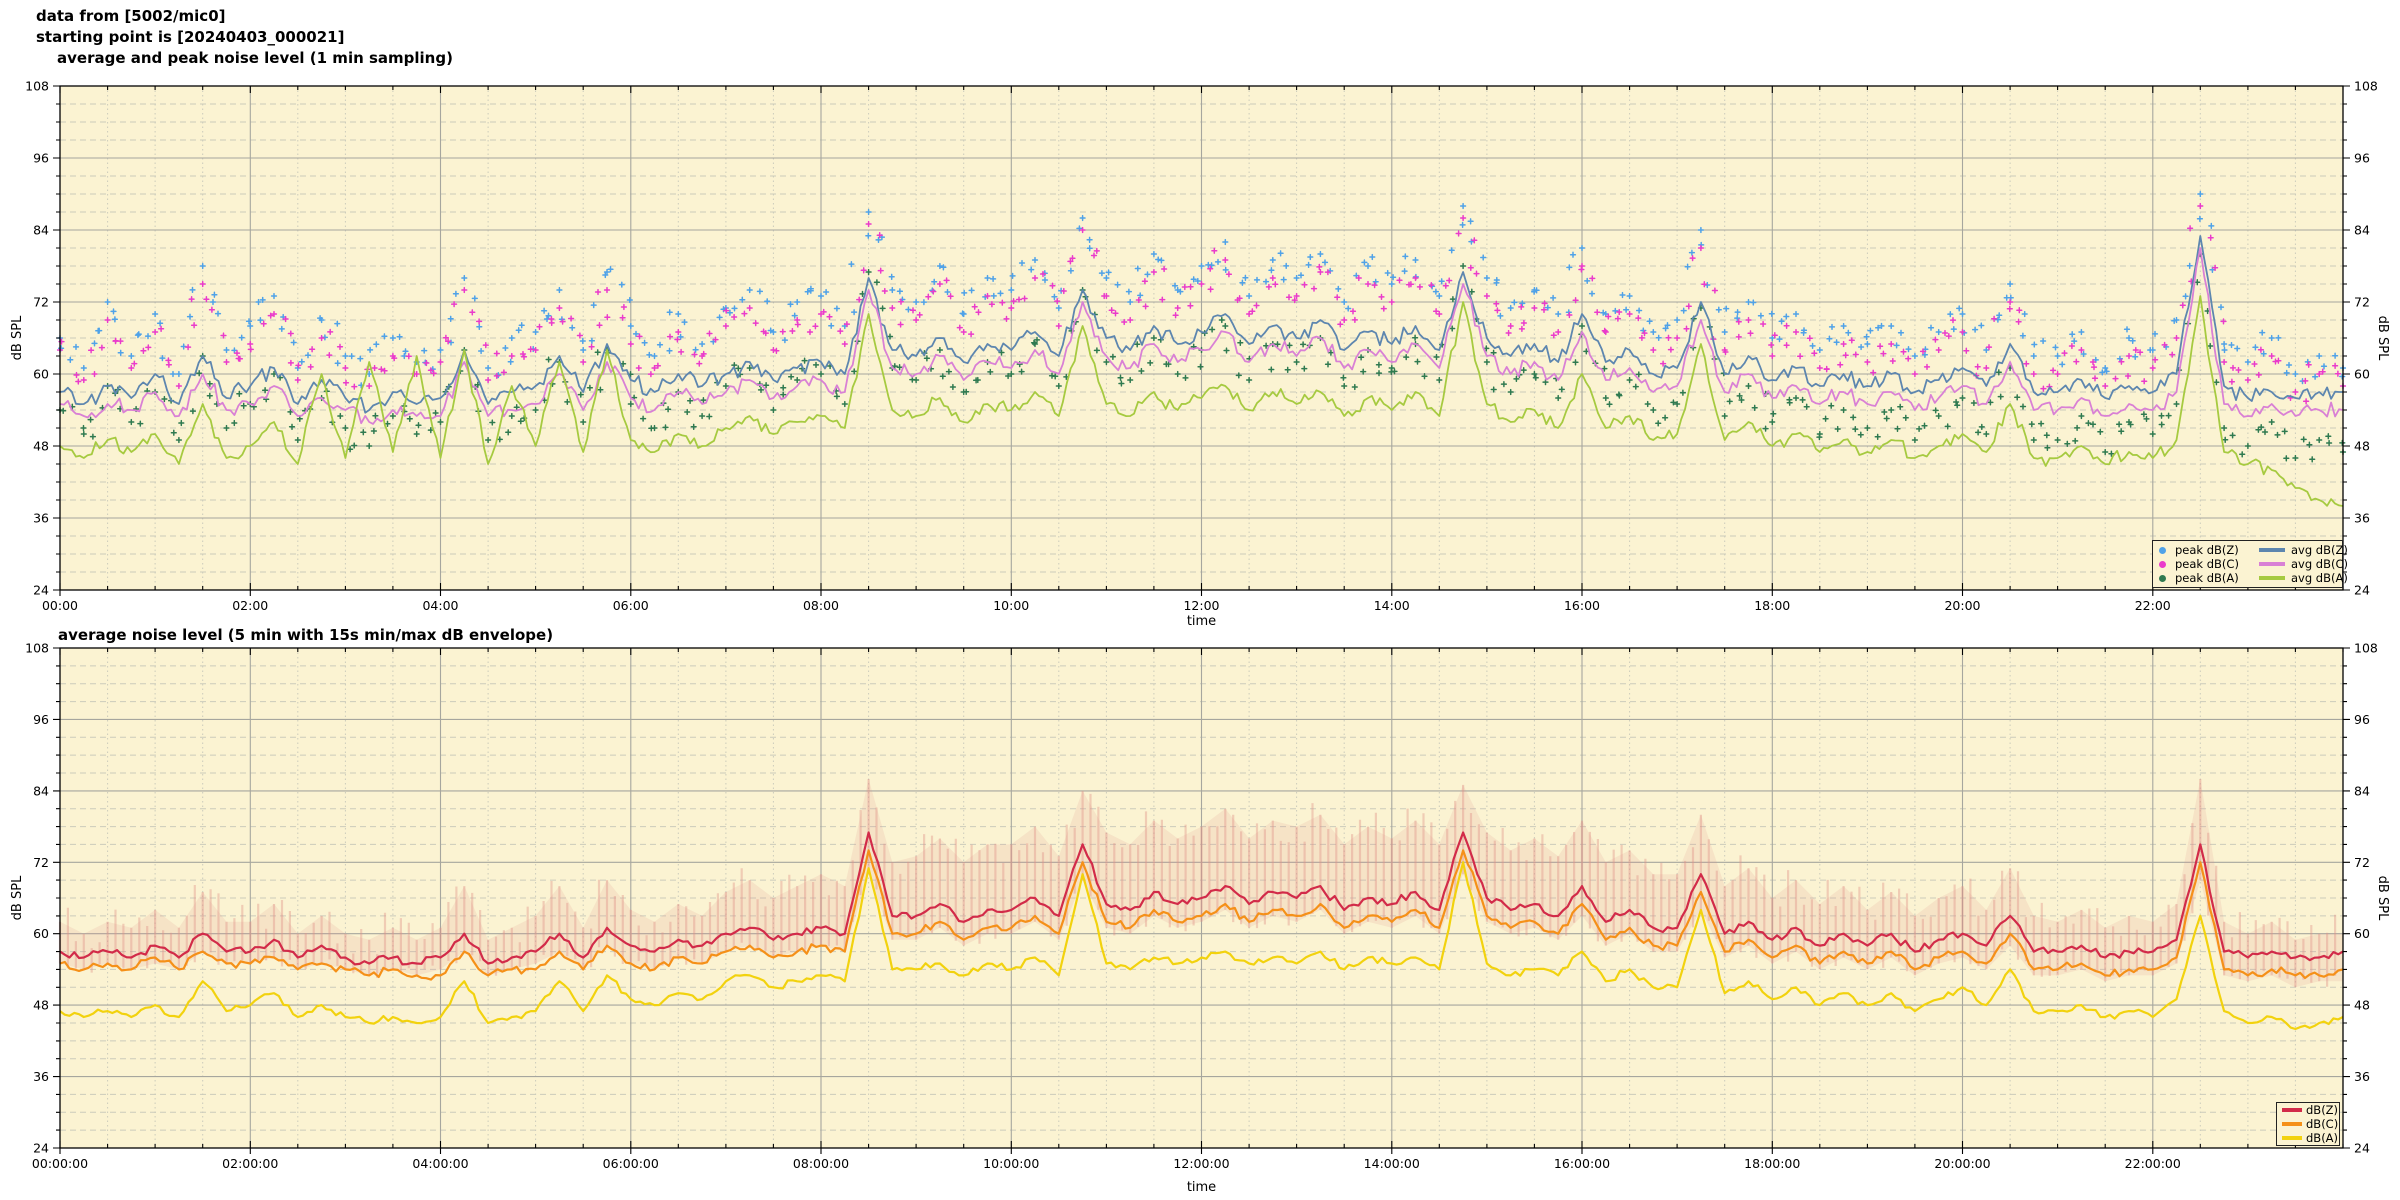  Describe the element at coordinates (1011, 1163) in the screenshot. I see `xtick-label: 10:00:00` at that location.